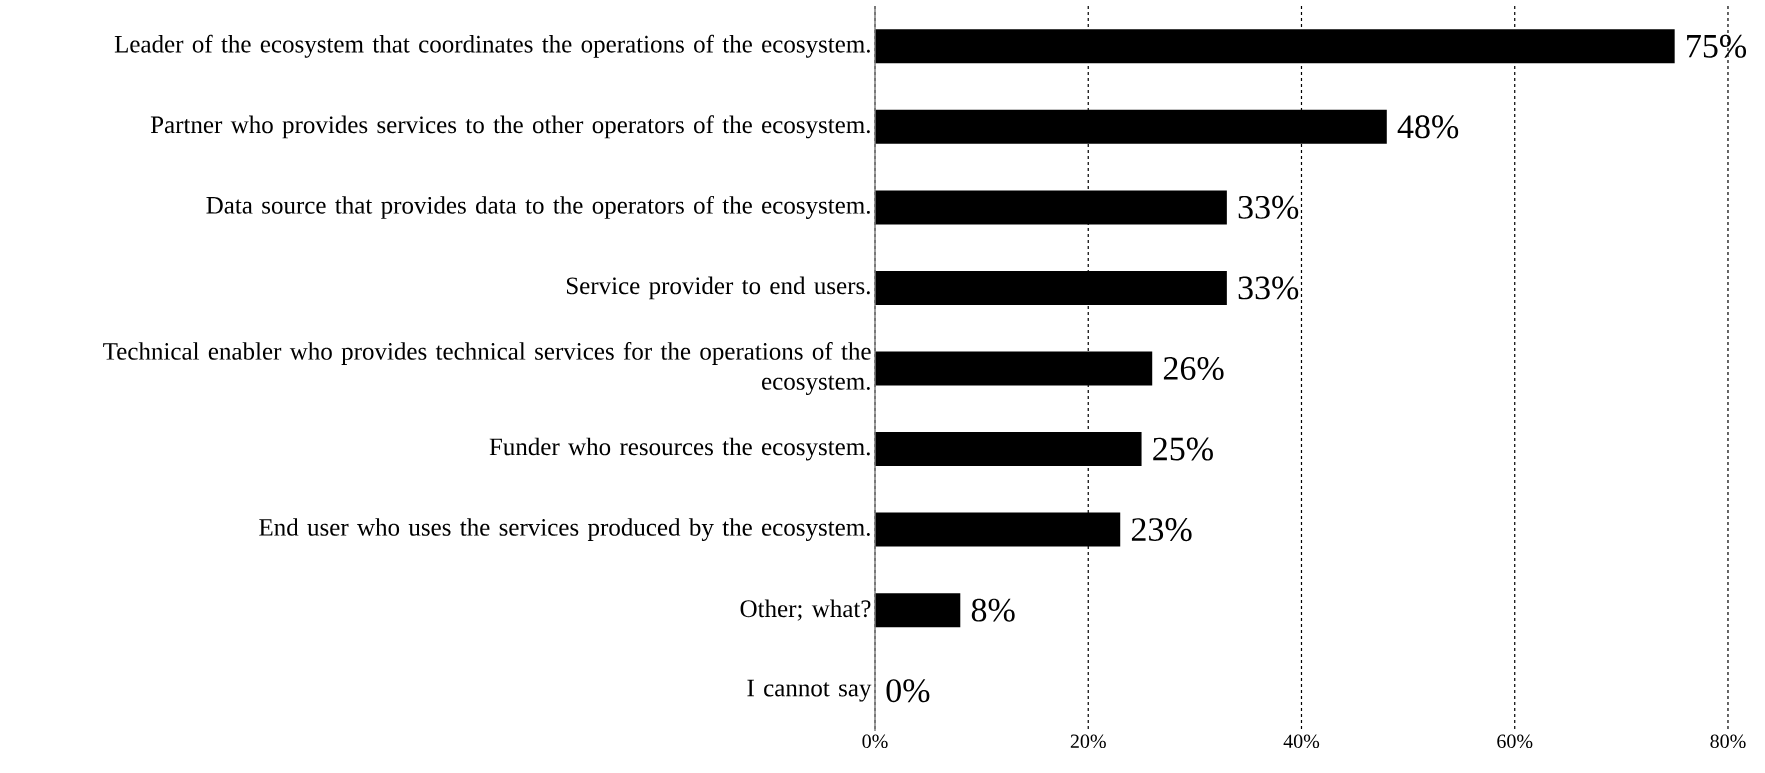  Describe the element at coordinates (487, 368) in the screenshot. I see `y-tick-label: Technical enabler who provides technical services for the operations of the ecosystem.` at that location.